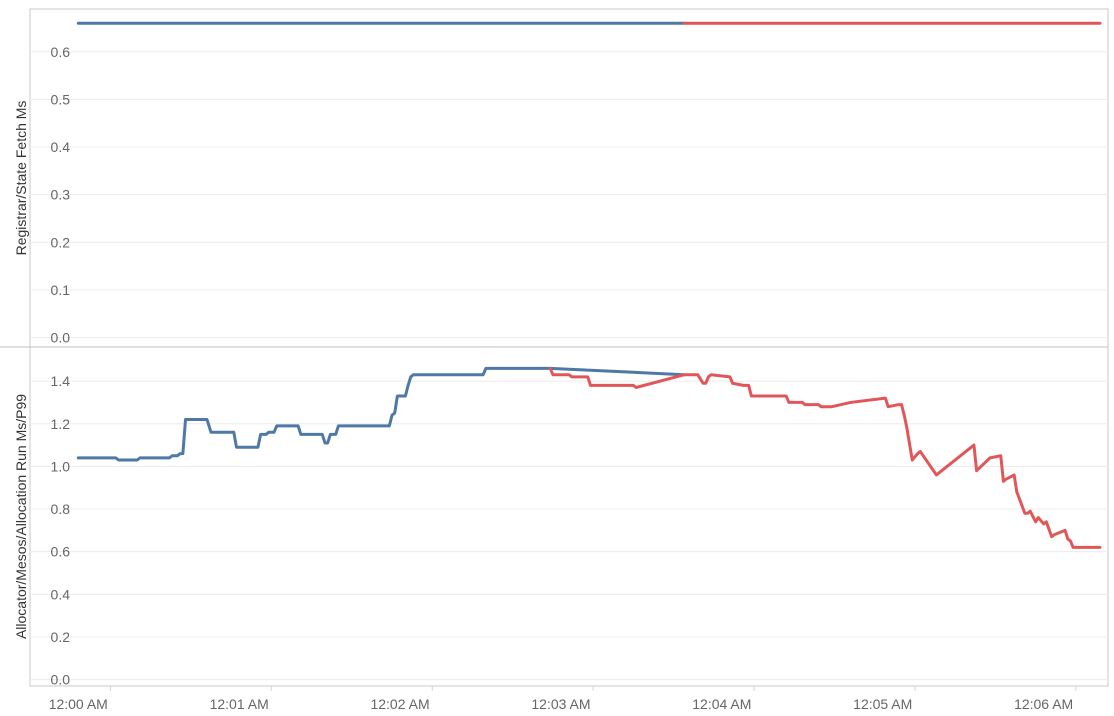 Image resolution: width=1114 pixels, height=716 pixels. I want to click on series-red-line, so click(825, 457).